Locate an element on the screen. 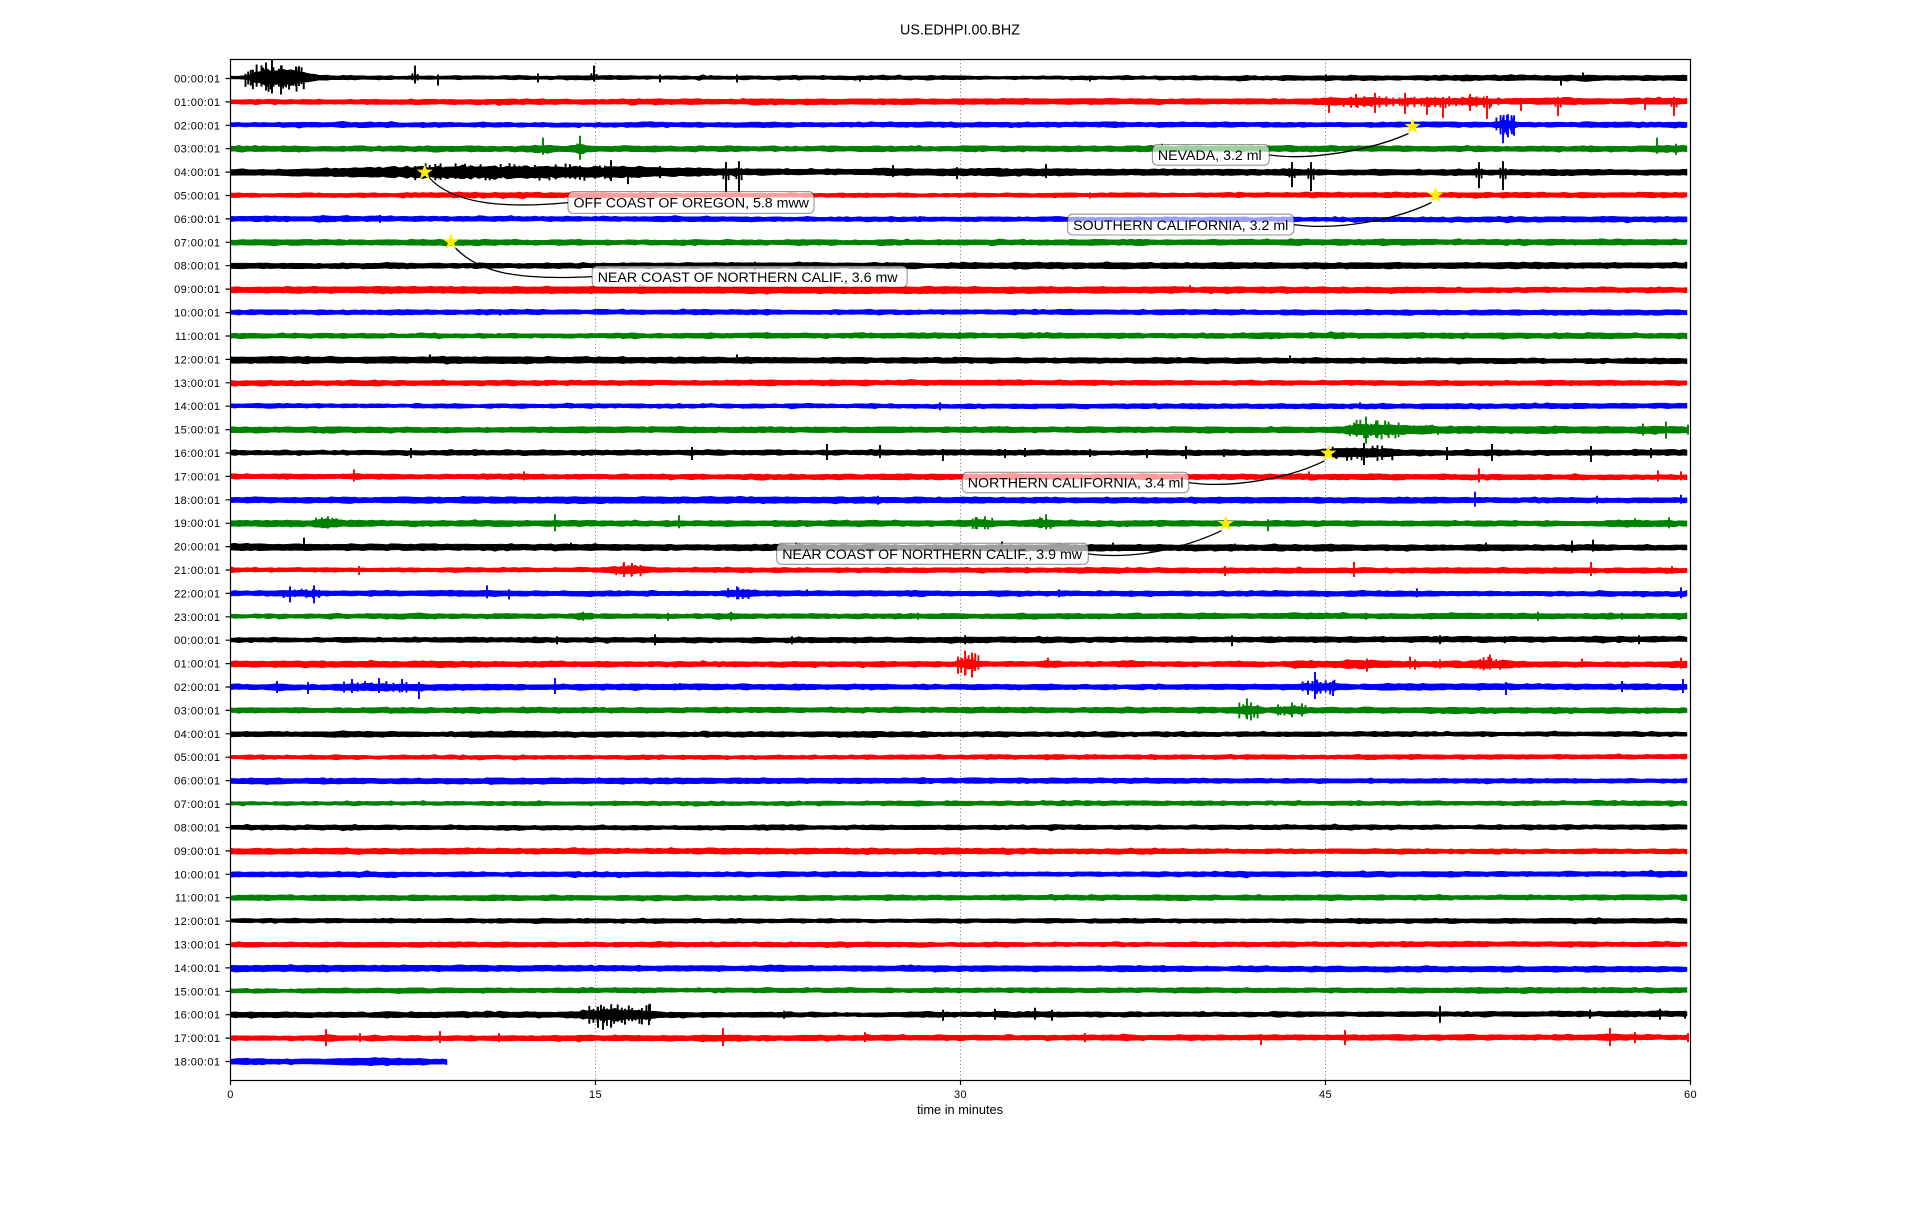 Image resolution: width=1920 pixels, height=1205 pixels. svg-text: 30 is located at coordinates (960, 1095).